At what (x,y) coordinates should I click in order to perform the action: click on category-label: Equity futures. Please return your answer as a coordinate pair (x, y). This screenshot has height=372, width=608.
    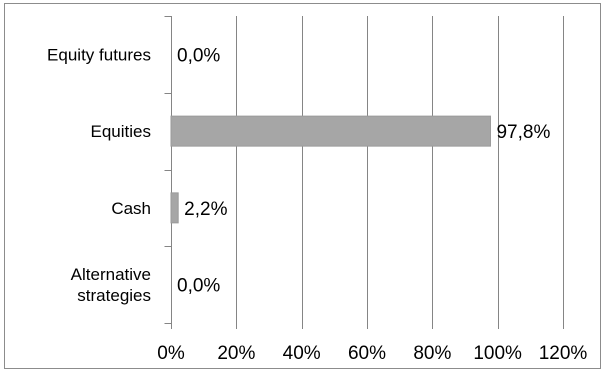
    Looking at the image, I should click on (99, 54).